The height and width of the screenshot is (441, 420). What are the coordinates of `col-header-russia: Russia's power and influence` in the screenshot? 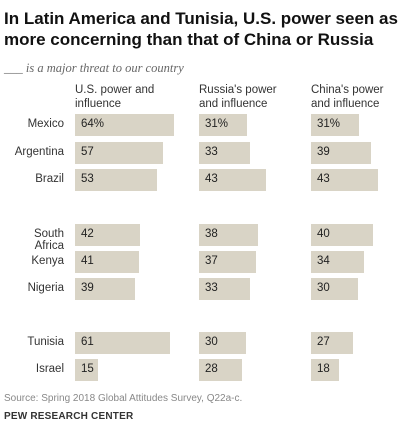 It's located at (238, 97).